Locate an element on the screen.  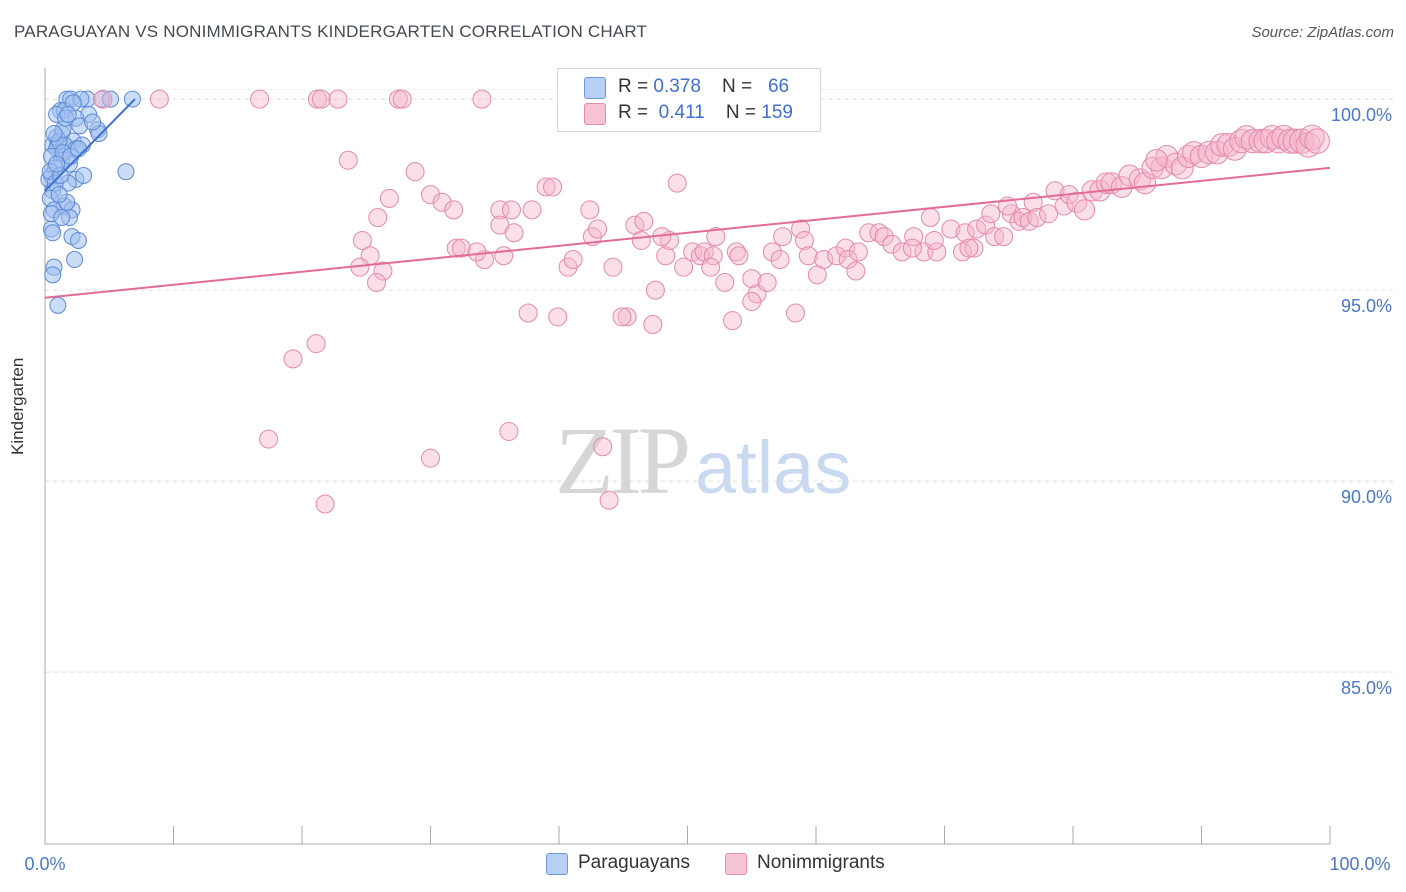
legend-r-value: 0.411 is located at coordinates (681, 112).